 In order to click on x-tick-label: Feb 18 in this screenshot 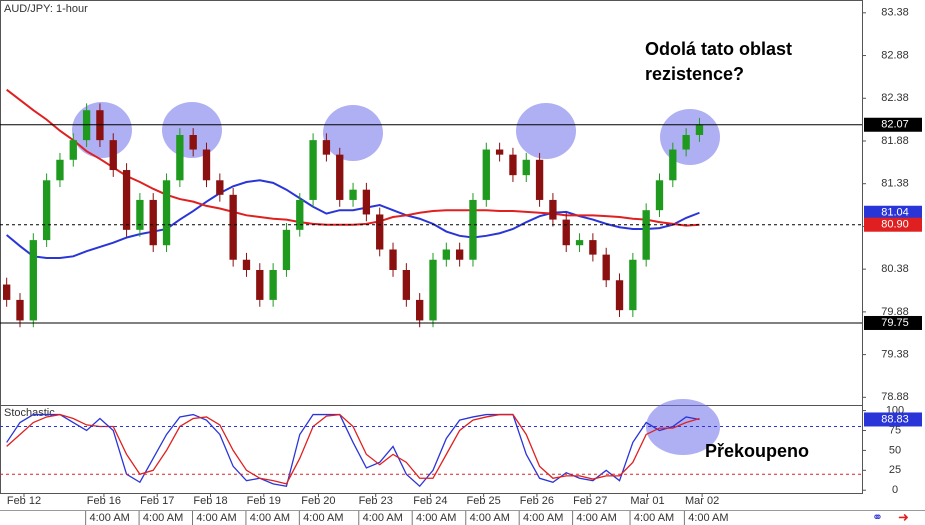, I will do `click(210, 501)`.